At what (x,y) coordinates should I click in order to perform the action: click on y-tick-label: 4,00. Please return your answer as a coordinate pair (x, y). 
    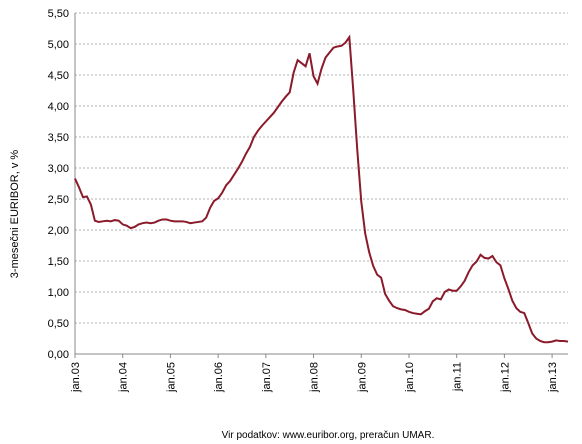
    Looking at the image, I should click on (58, 107).